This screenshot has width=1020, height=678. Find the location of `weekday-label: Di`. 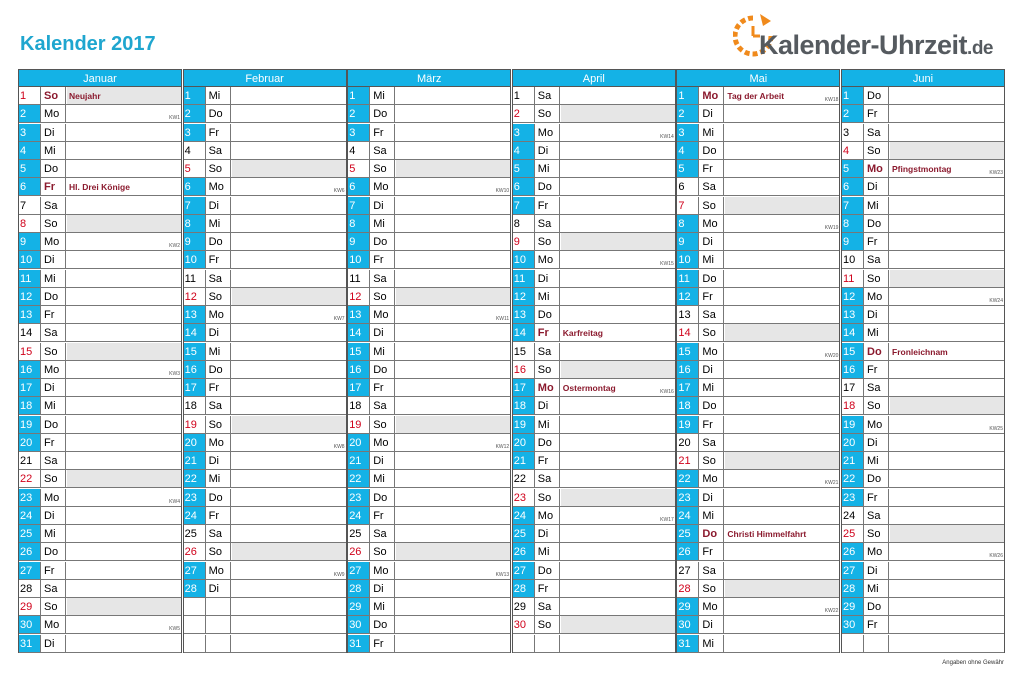

weekday-label: Di is located at coordinates (548, 278).